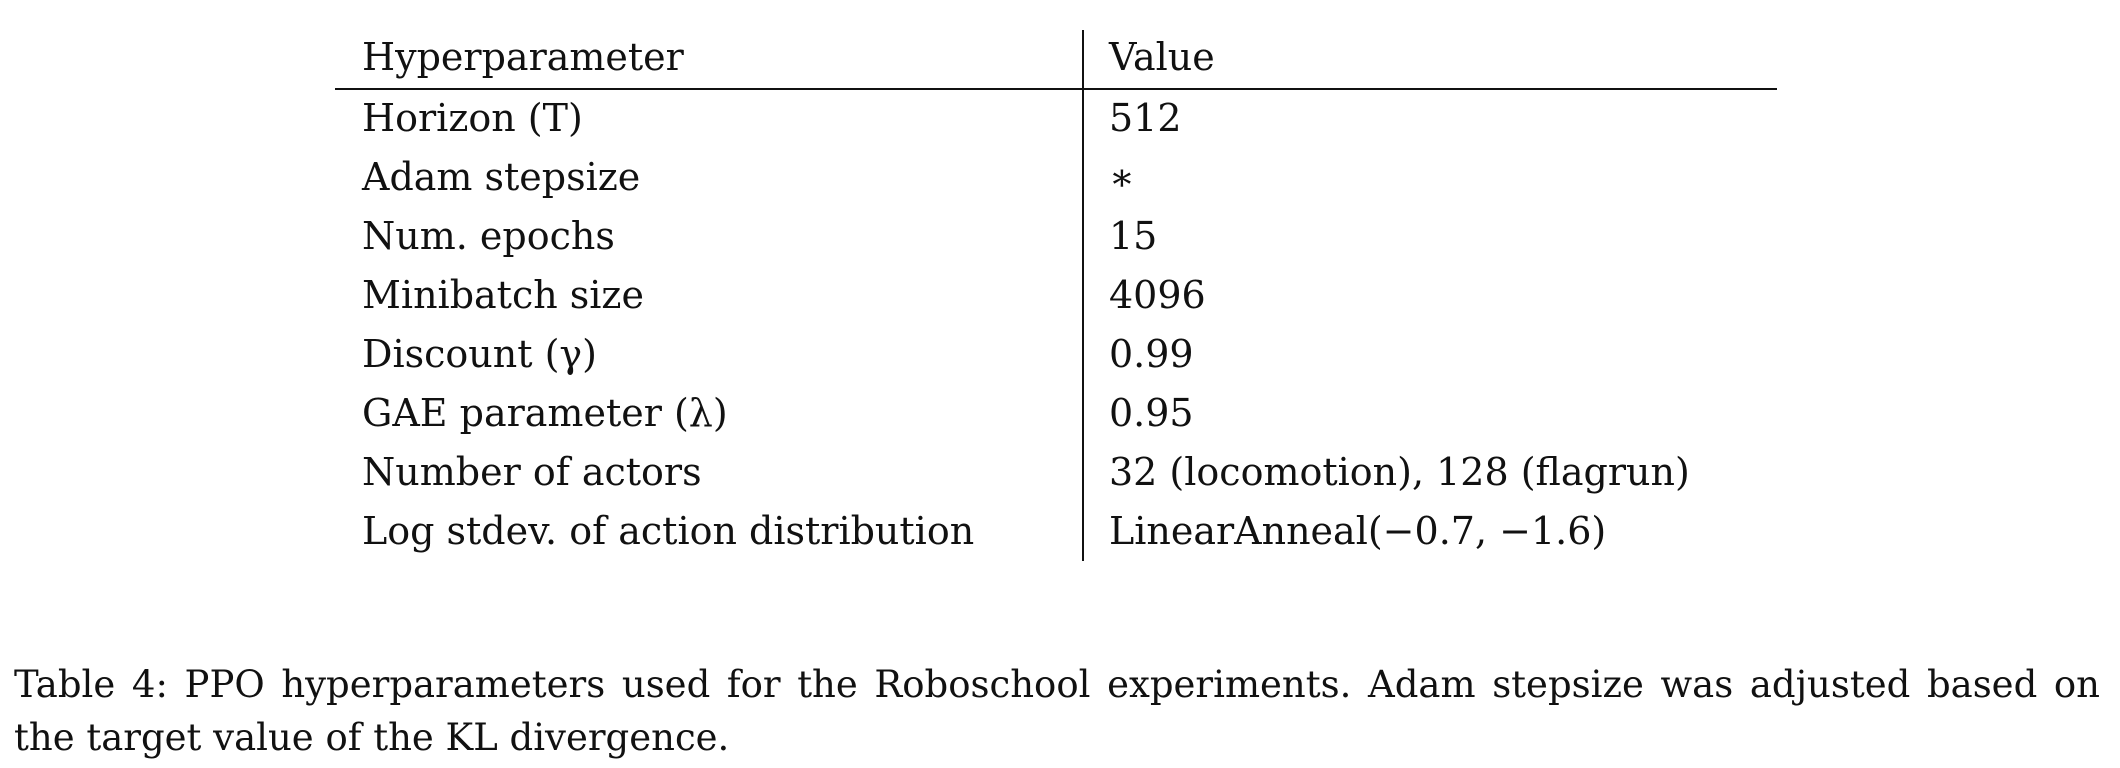 Image resolution: width=2120 pixels, height=768 pixels. What do you see at coordinates (668, 531) in the screenshot?
I see `row-parameter-name: Log stdev. of action distribution` at bounding box center [668, 531].